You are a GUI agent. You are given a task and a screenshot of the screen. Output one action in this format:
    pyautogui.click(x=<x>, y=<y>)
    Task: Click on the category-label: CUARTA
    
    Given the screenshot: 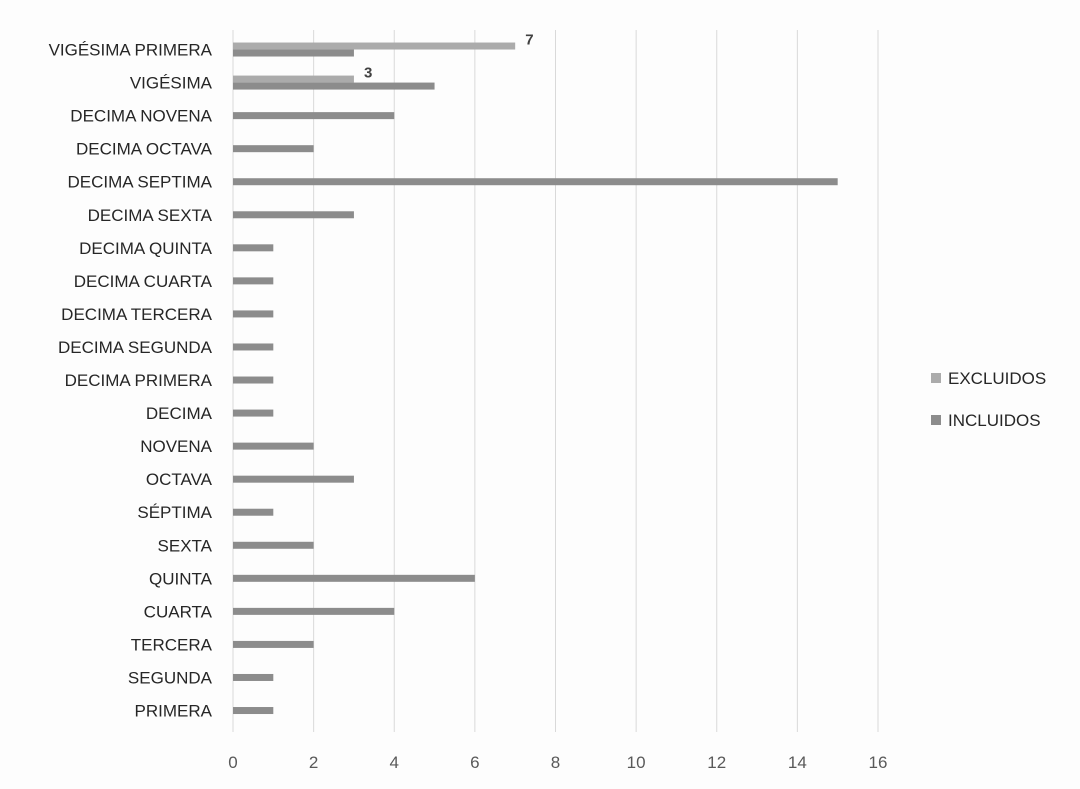 What is the action you would take?
    pyautogui.click(x=178, y=611)
    